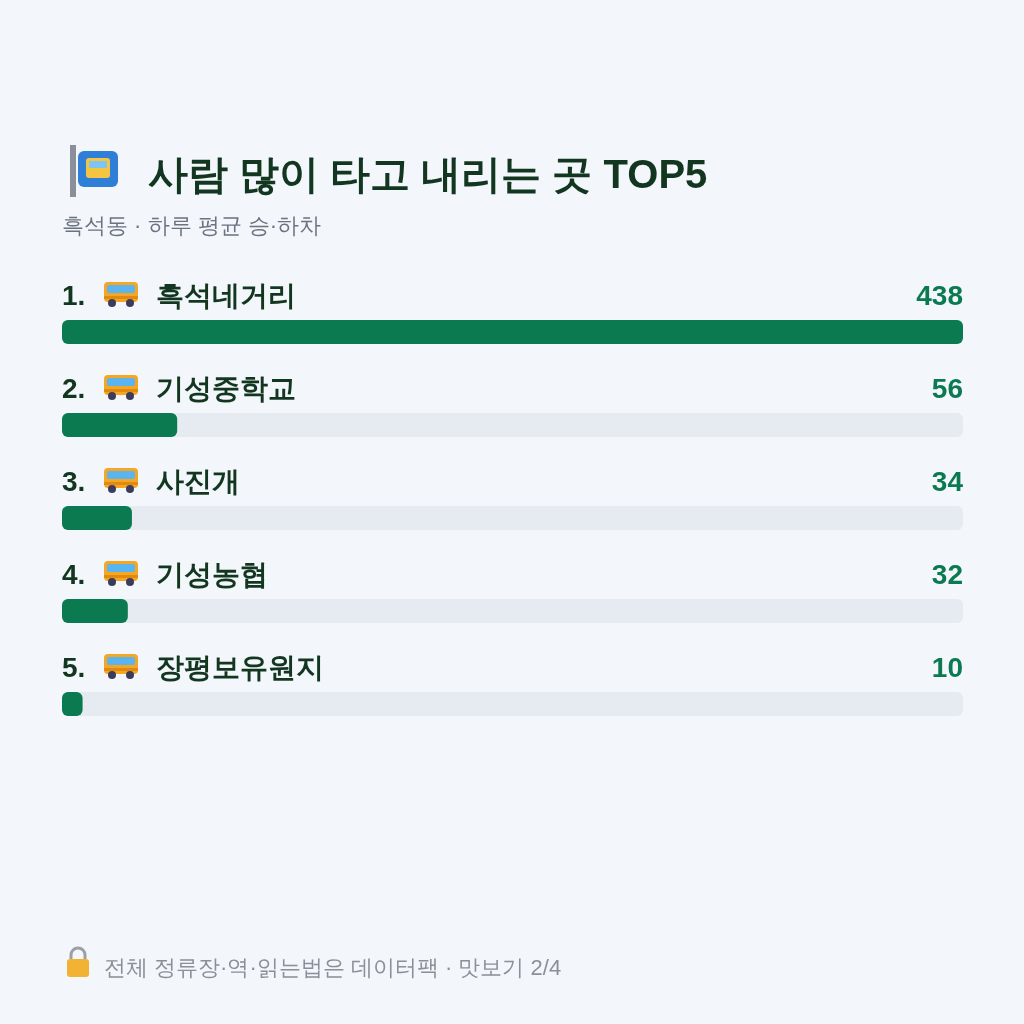 This screenshot has height=1024, width=1024. Describe the element at coordinates (179, 295) in the screenshot. I see `category-label: 1. 흑석네거리` at that location.